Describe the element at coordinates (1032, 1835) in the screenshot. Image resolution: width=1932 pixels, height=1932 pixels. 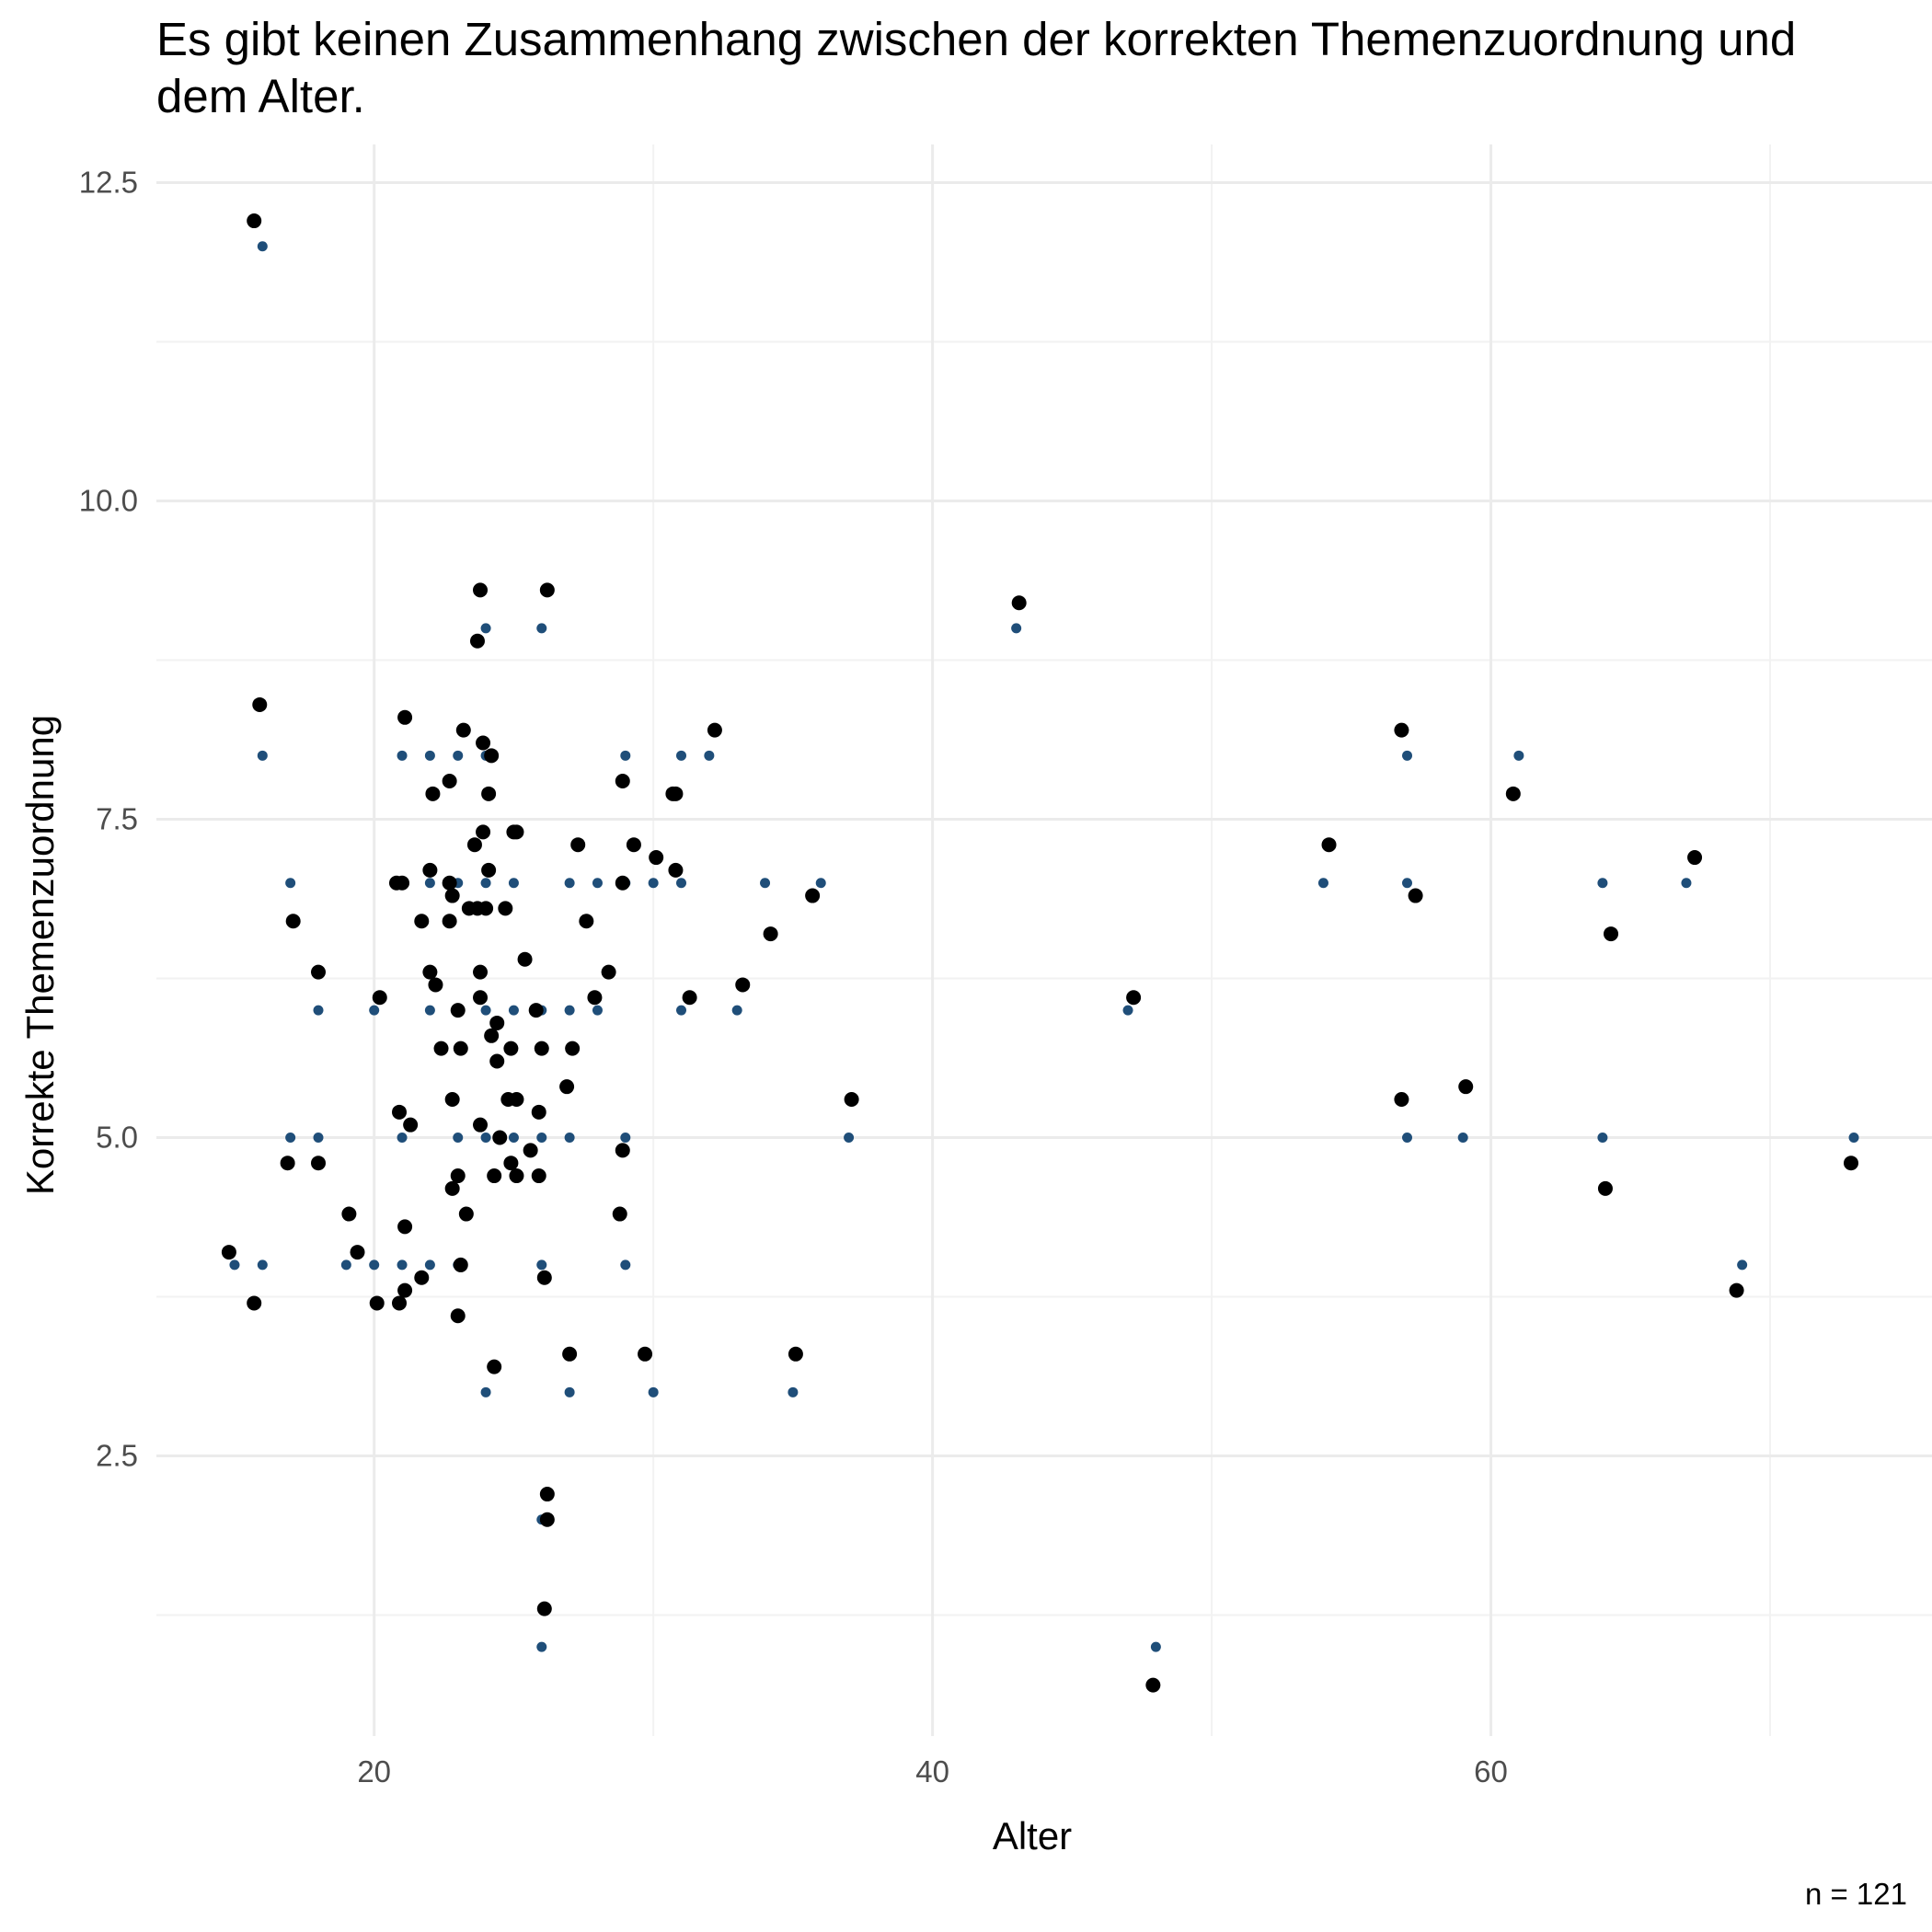
I see `x-axis-title: Alter` at that location.